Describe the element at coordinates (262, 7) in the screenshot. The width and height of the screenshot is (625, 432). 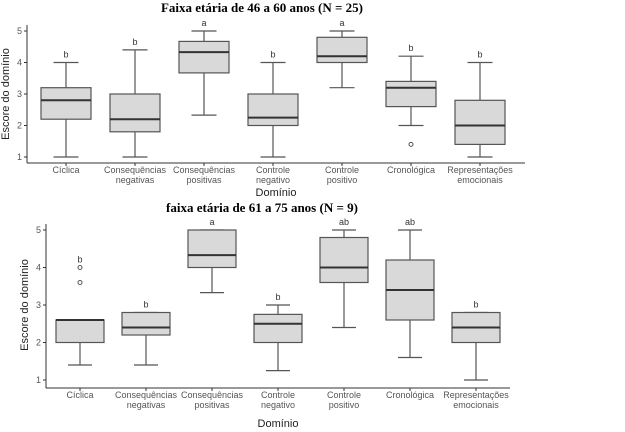
I see `chart-title: Faixa etária de 46 a 60 anos (N = 25)` at that location.